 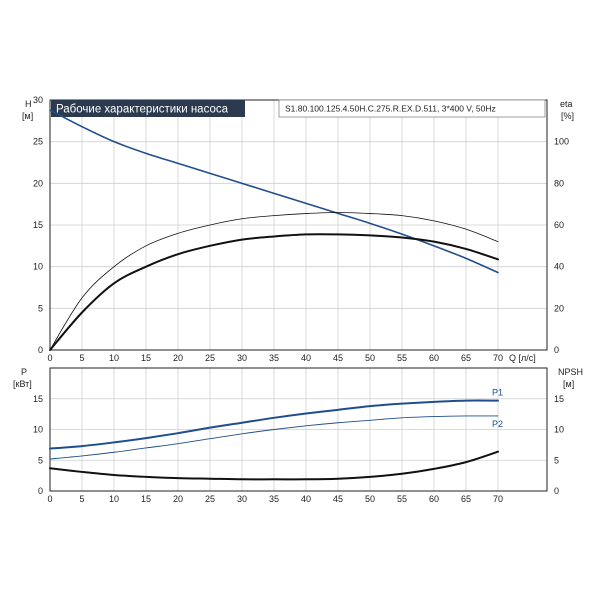 I want to click on series-label-p2: P2, so click(x=497, y=424).